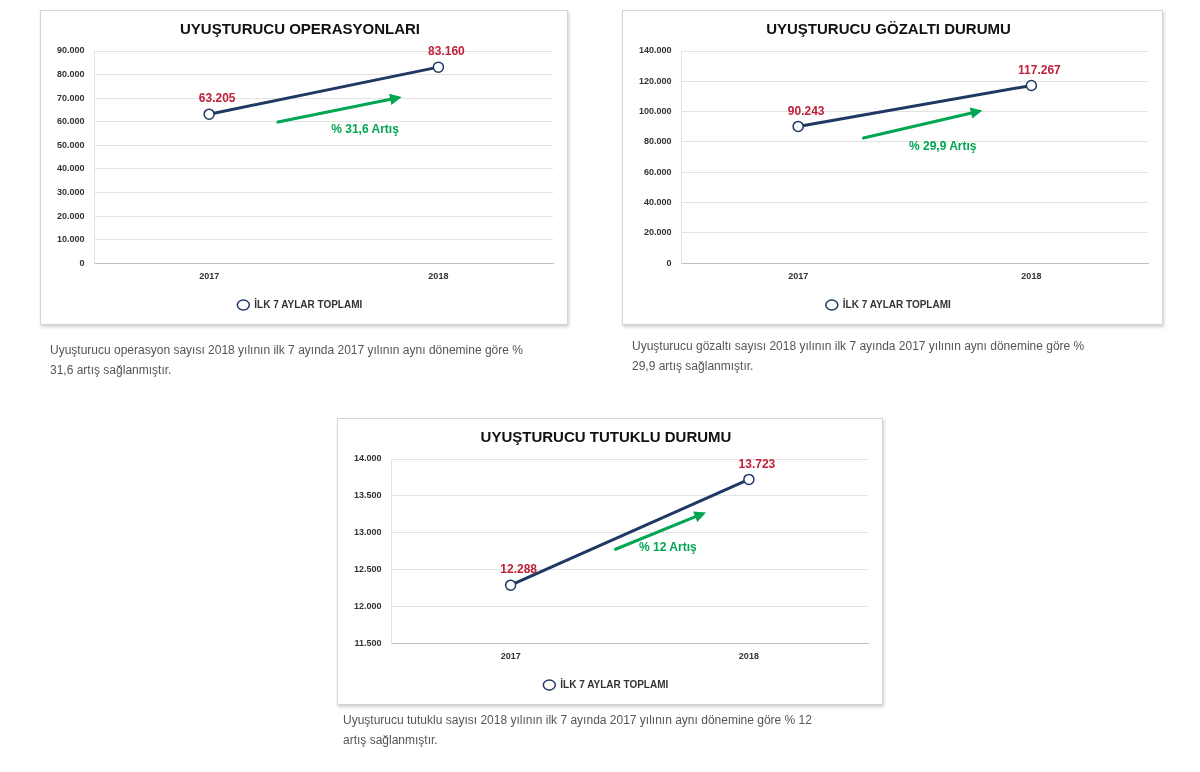  What do you see at coordinates (447, 51) in the screenshot?
I see `data-label: 83.160` at bounding box center [447, 51].